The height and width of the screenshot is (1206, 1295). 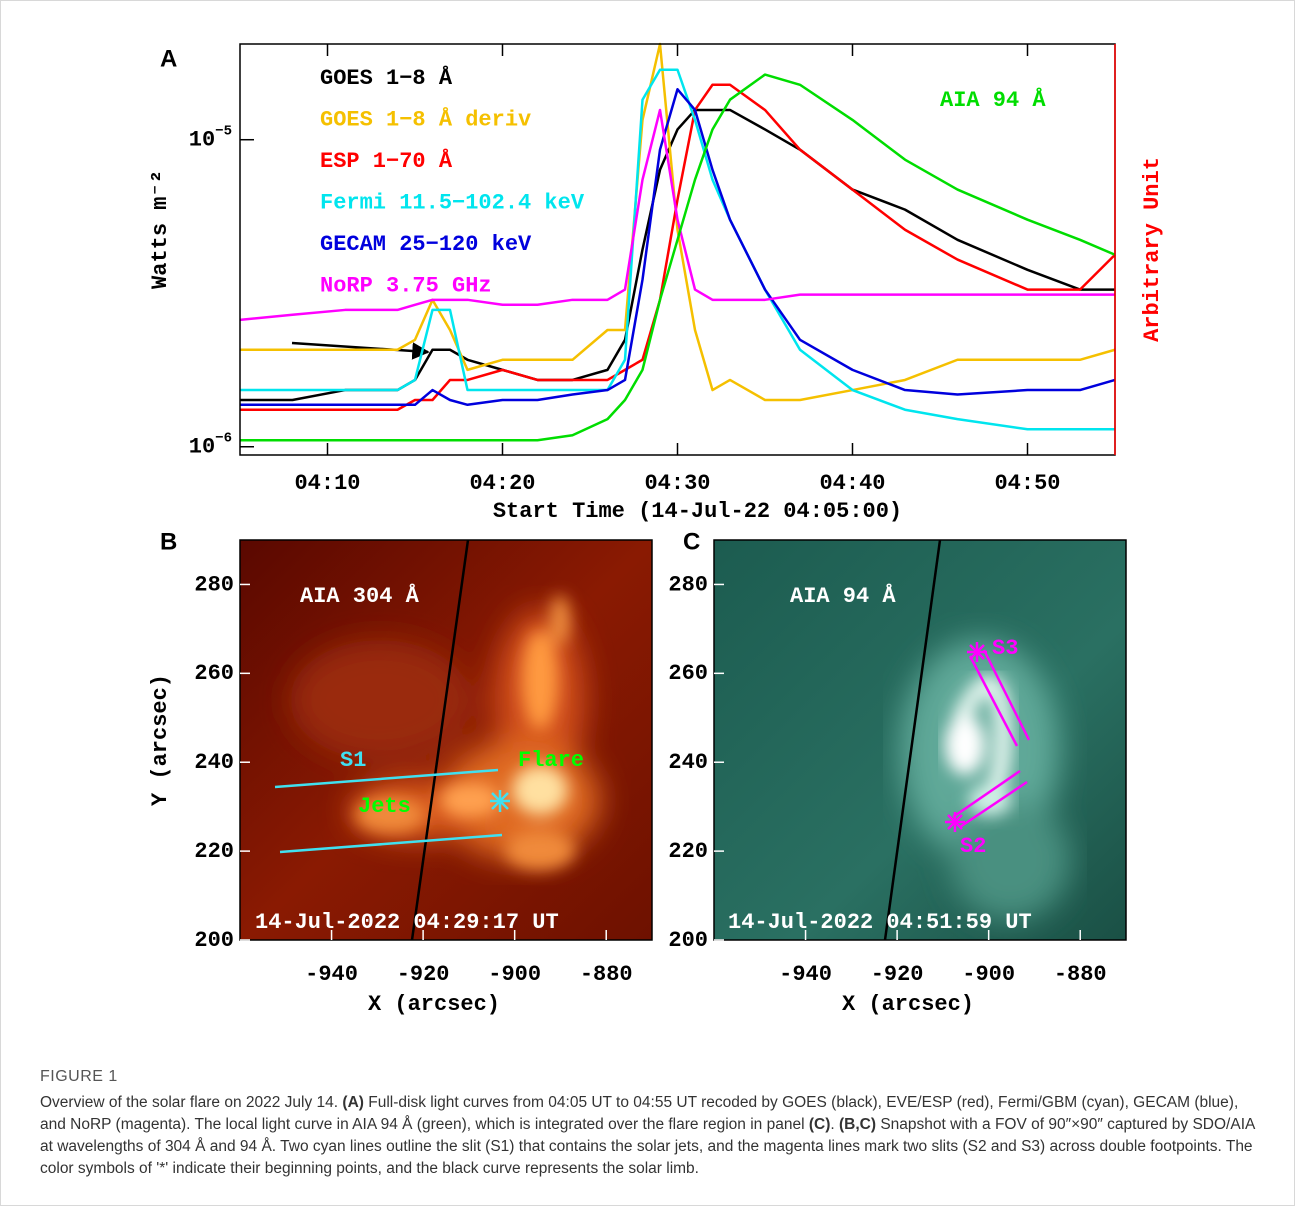 I want to click on annotation: 14-Jul-2022 04:29:17 UT, so click(x=407, y=922).